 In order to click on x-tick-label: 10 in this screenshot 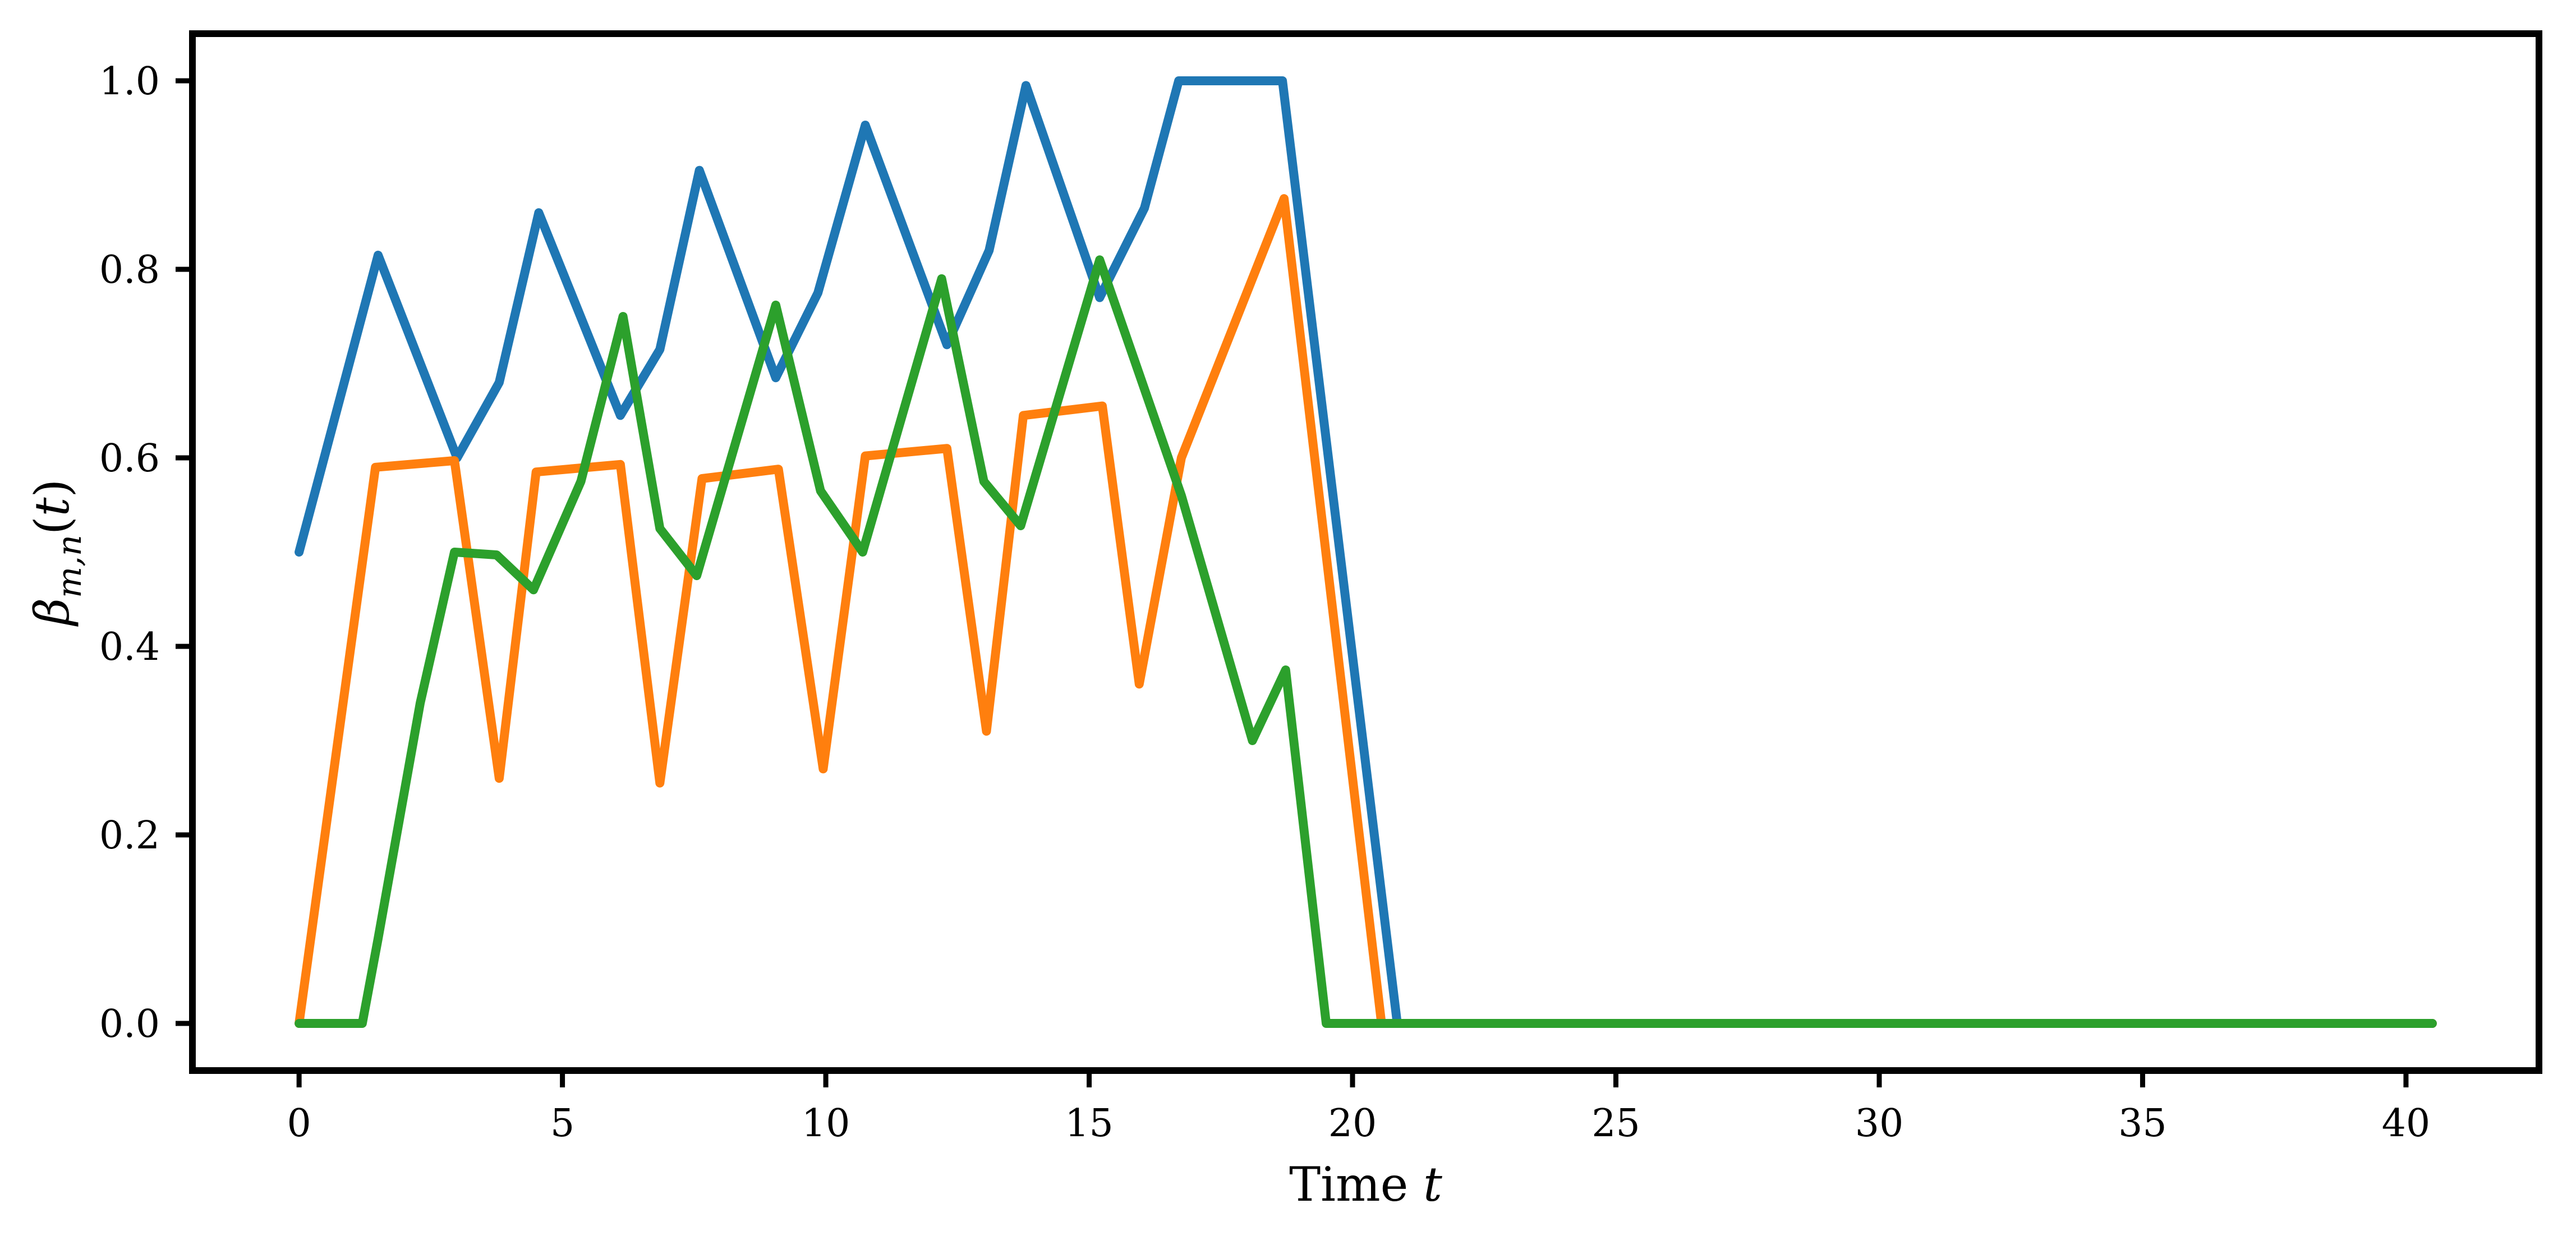, I will do `click(826, 1123)`.